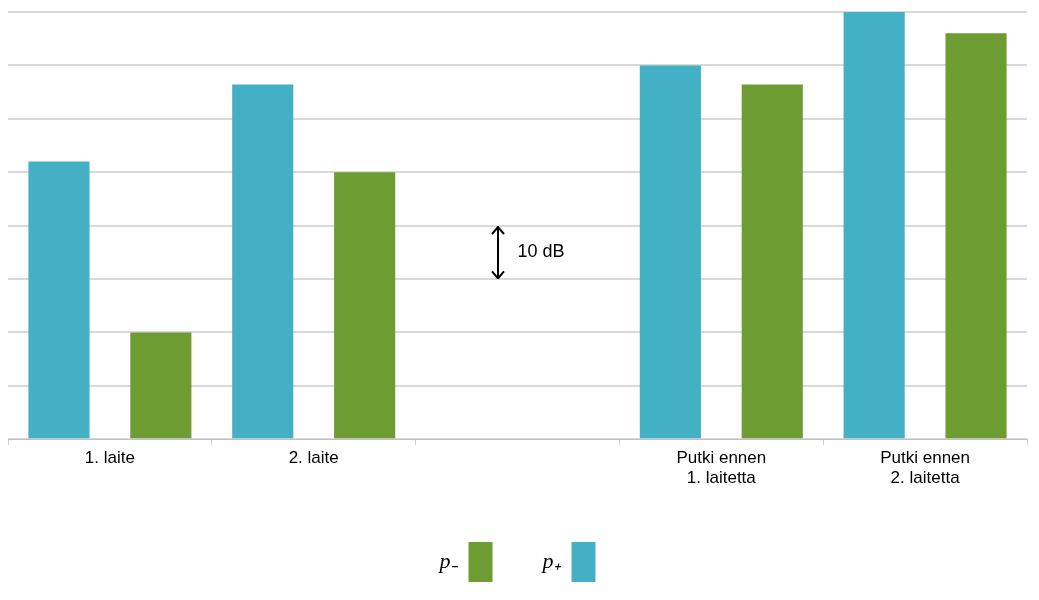 The image size is (1039, 600). What do you see at coordinates (925, 468) in the screenshot?
I see `x-tick-label: Putki ennen 2. laitetta` at bounding box center [925, 468].